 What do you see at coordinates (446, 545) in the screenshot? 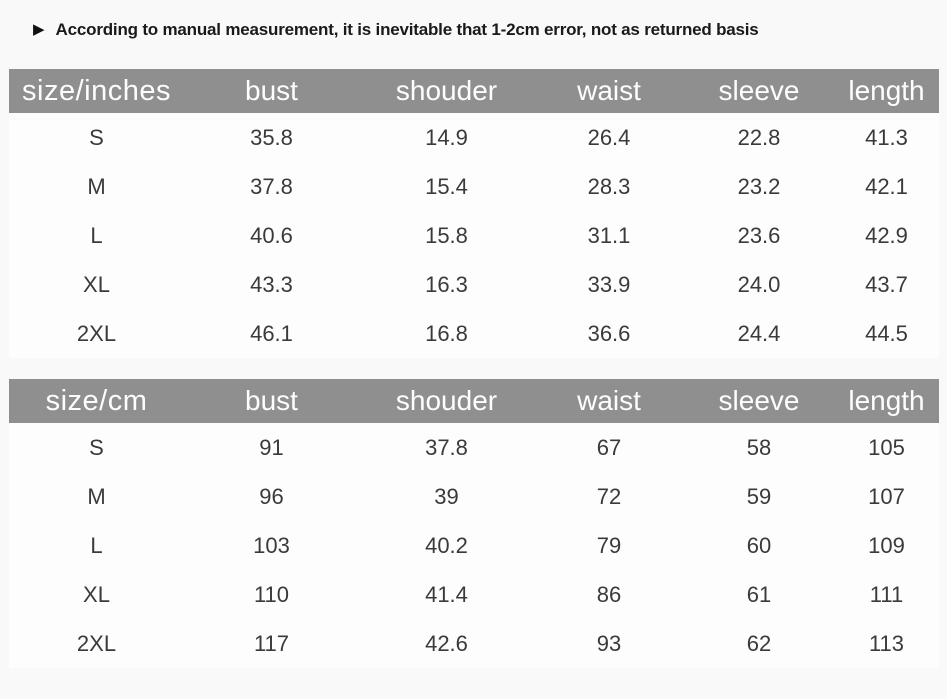
I see `value-cell: 40.2` at bounding box center [446, 545].